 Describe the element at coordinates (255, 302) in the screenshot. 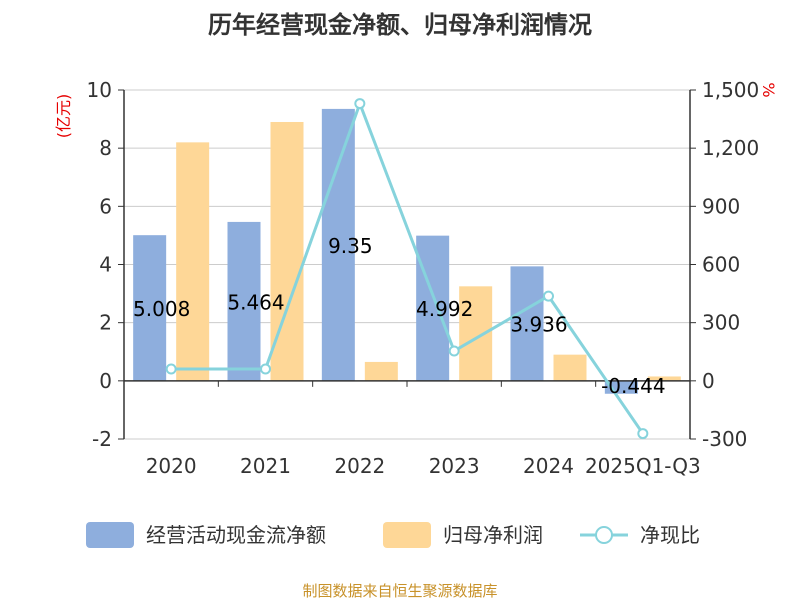

I see `data-label-cashflow: 5.464` at that location.